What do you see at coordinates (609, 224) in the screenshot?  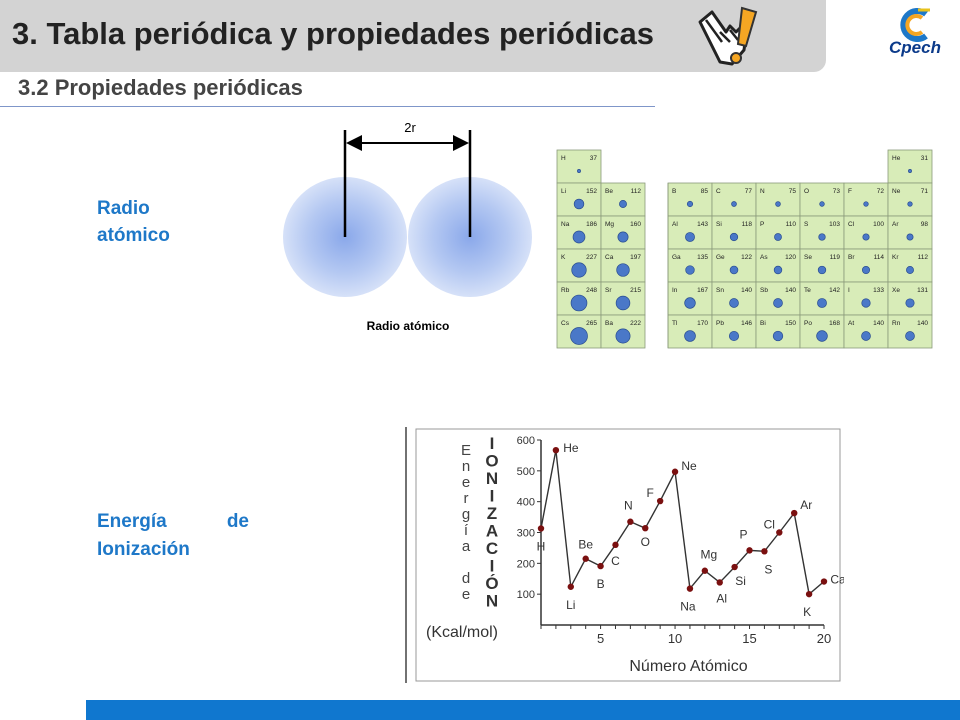 I see `element-symbol: Mg` at bounding box center [609, 224].